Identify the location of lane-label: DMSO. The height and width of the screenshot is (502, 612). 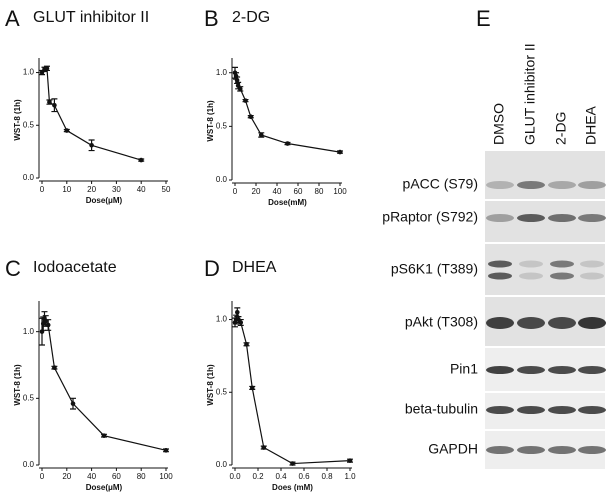
(499, 124).